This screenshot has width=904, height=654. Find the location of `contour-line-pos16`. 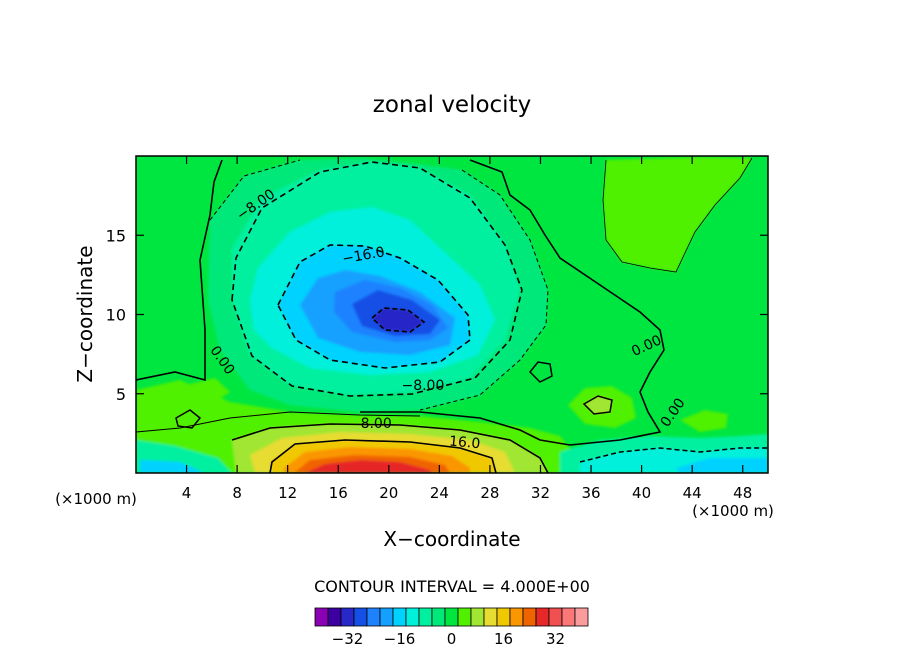

contour-line-pos16 is located at coordinates (383, 456).